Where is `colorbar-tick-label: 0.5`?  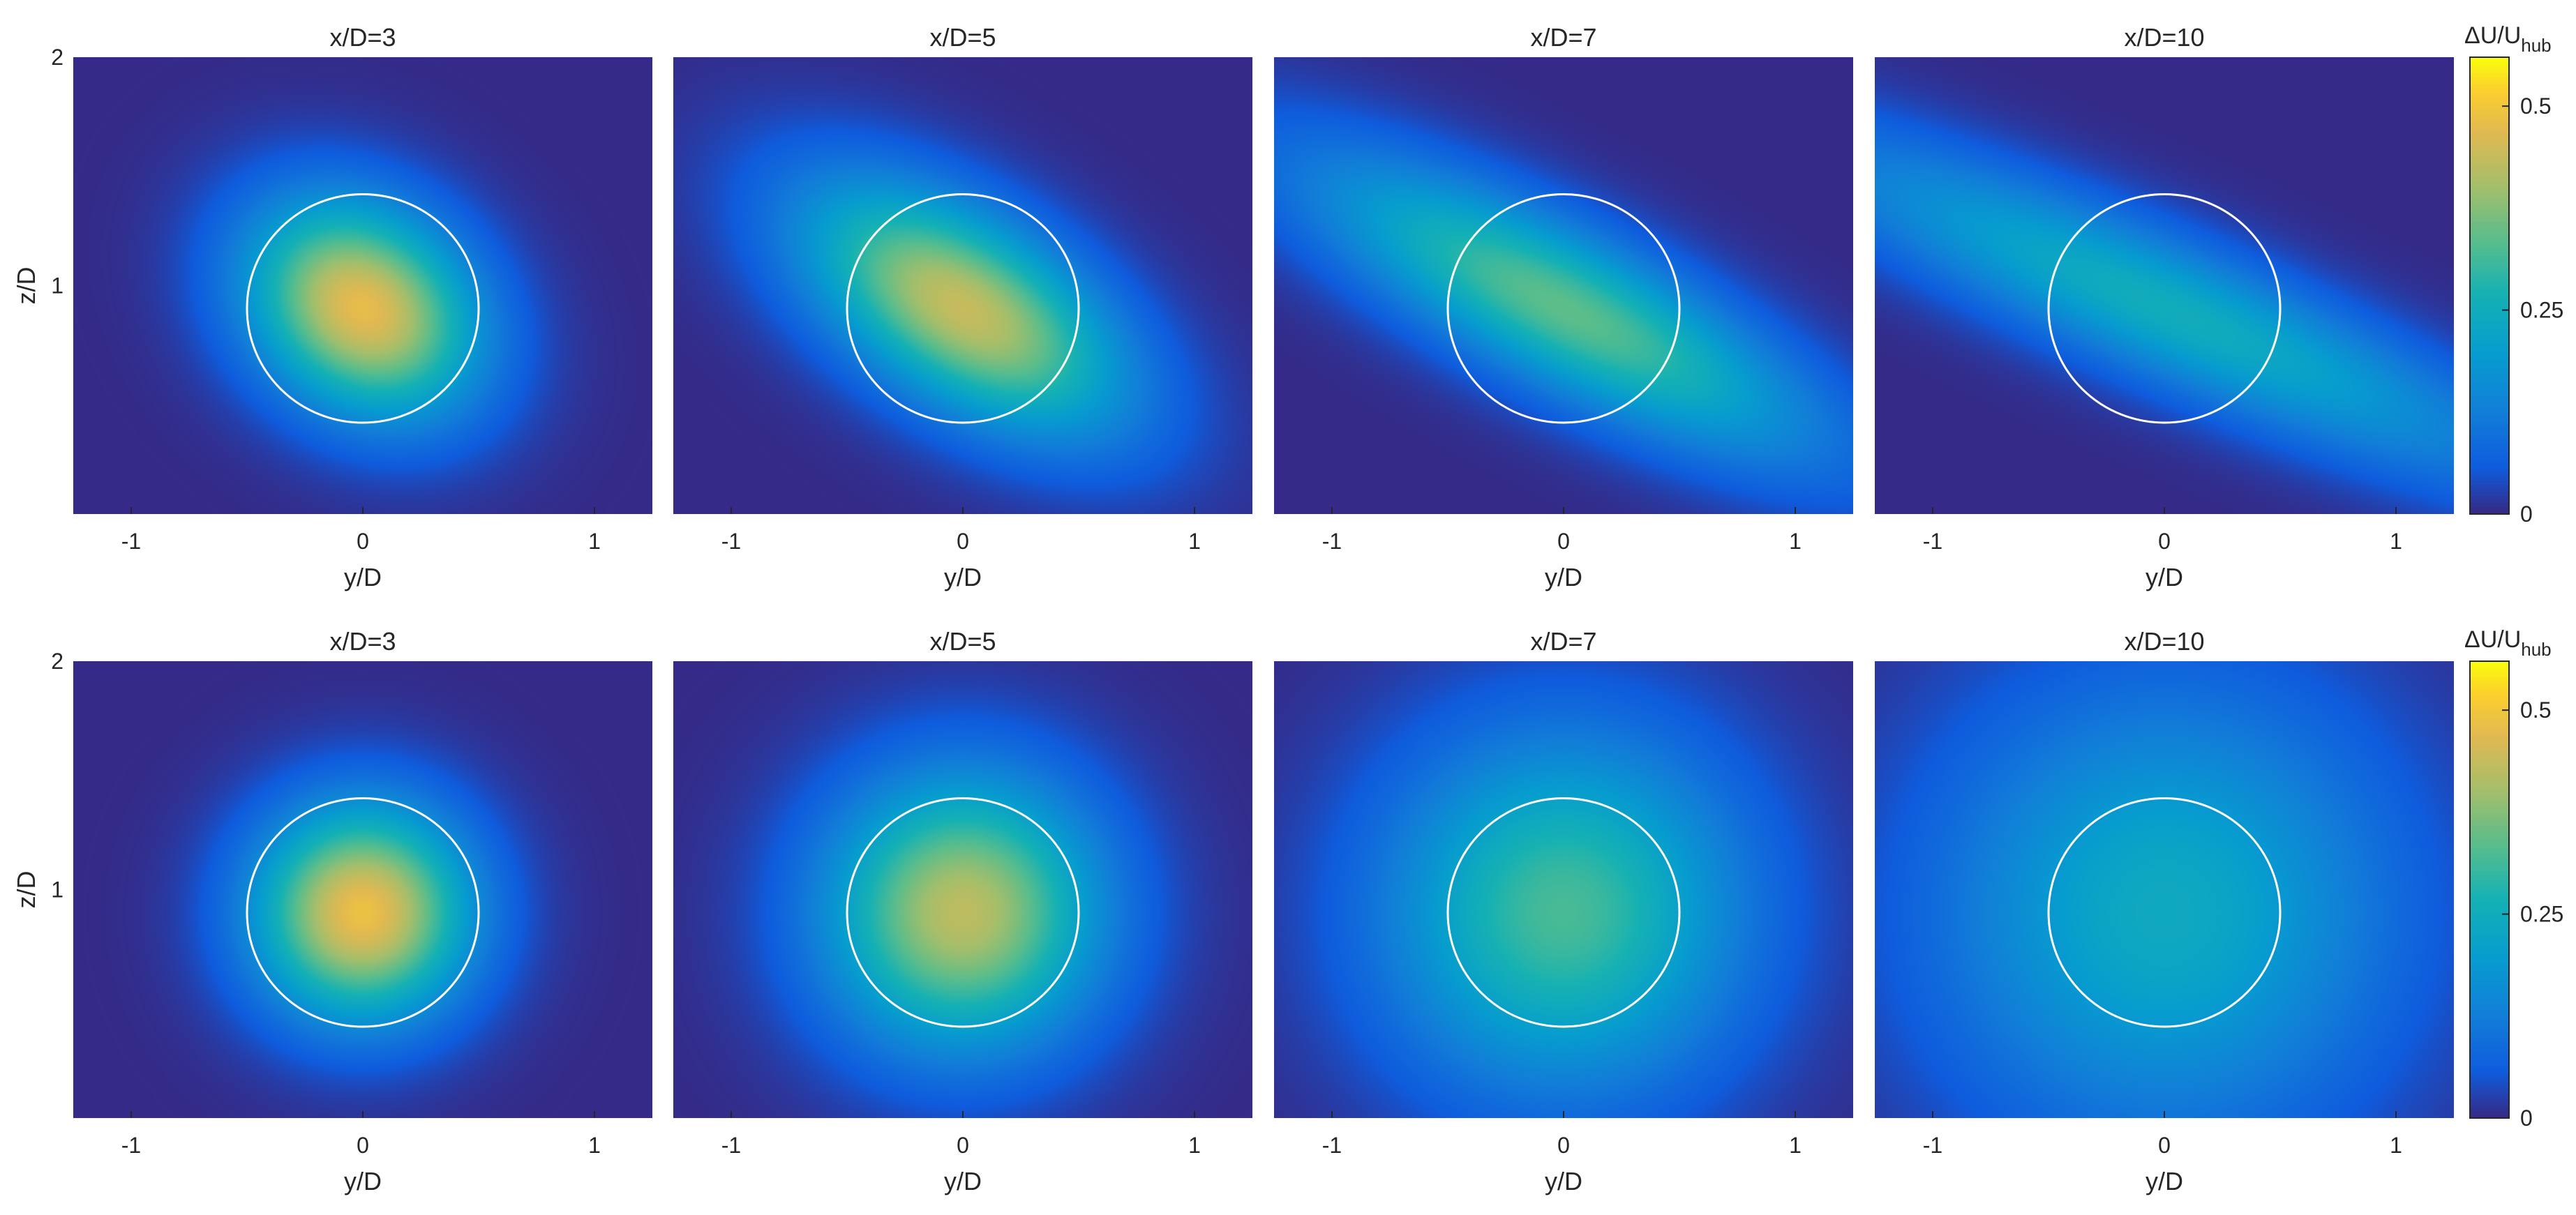 colorbar-tick-label: 0.5 is located at coordinates (2535, 106).